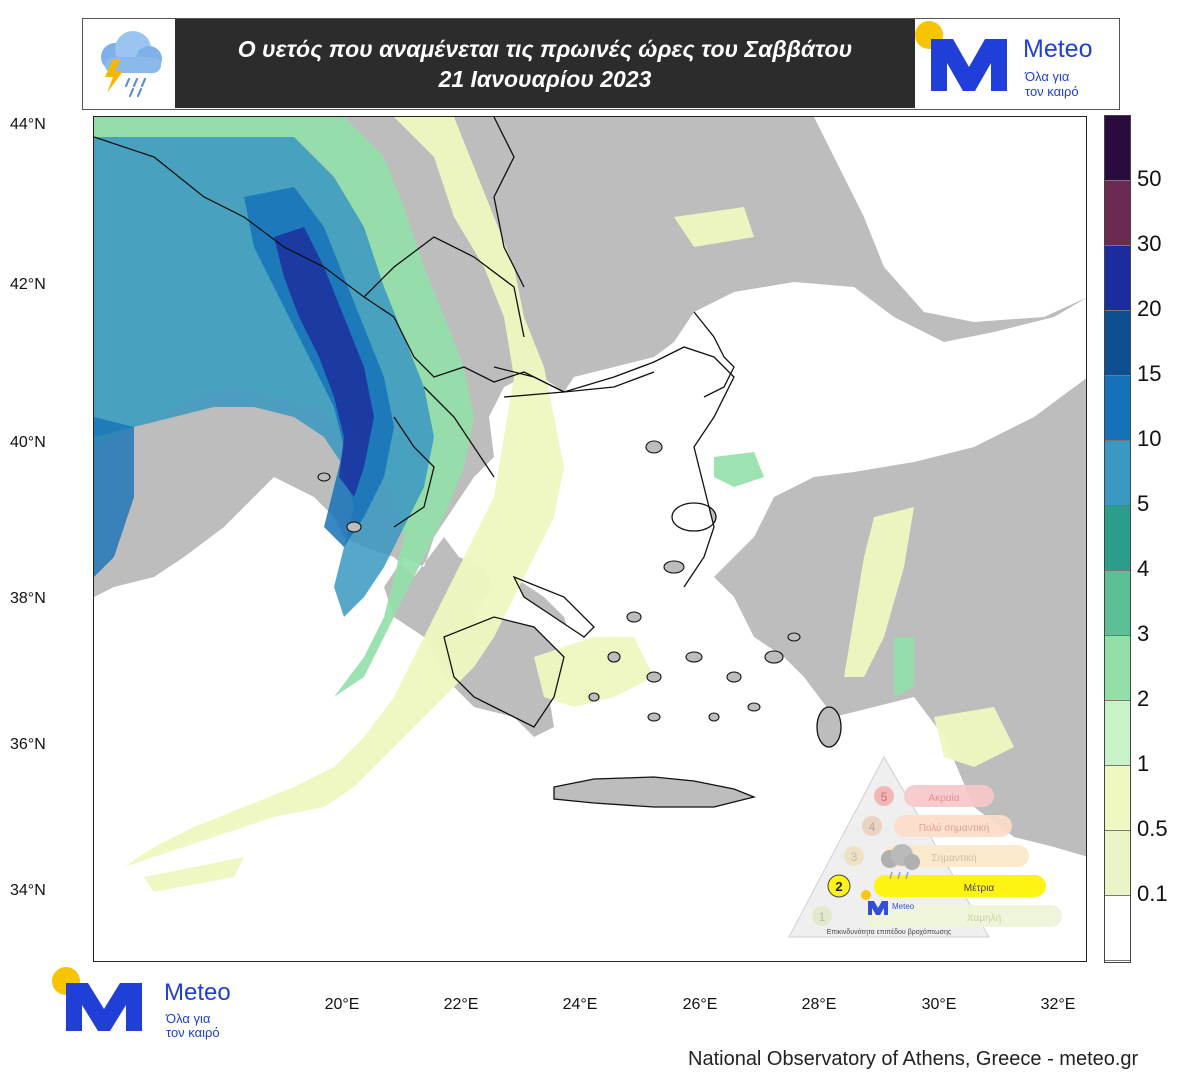  What do you see at coordinates (1143, 698) in the screenshot?
I see `legend-label: 2` at bounding box center [1143, 698].